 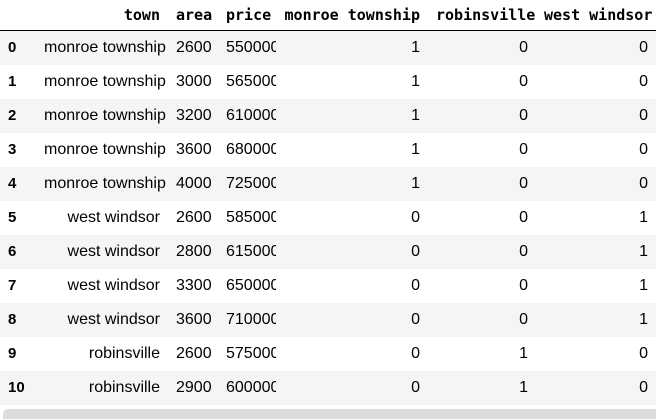 What do you see at coordinates (194, 115) in the screenshot?
I see `cell-area: 3200` at bounding box center [194, 115].